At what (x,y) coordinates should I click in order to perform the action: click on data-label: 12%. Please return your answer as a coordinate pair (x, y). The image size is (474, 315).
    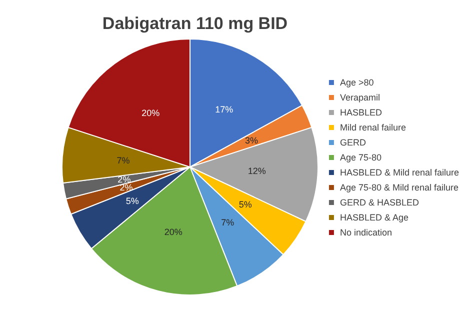
    Looking at the image, I should click on (257, 171).